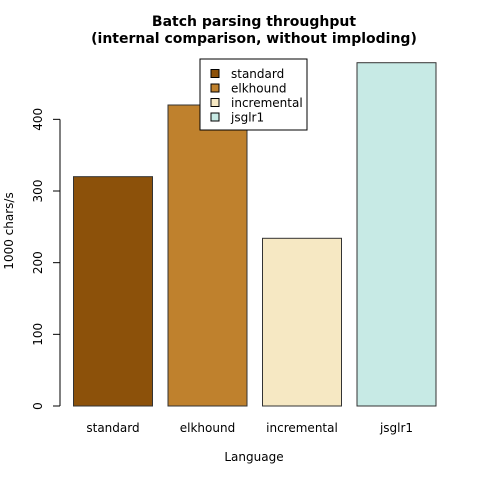  I want to click on y-axis: 0 100 200 300 400, so click(46, 259).